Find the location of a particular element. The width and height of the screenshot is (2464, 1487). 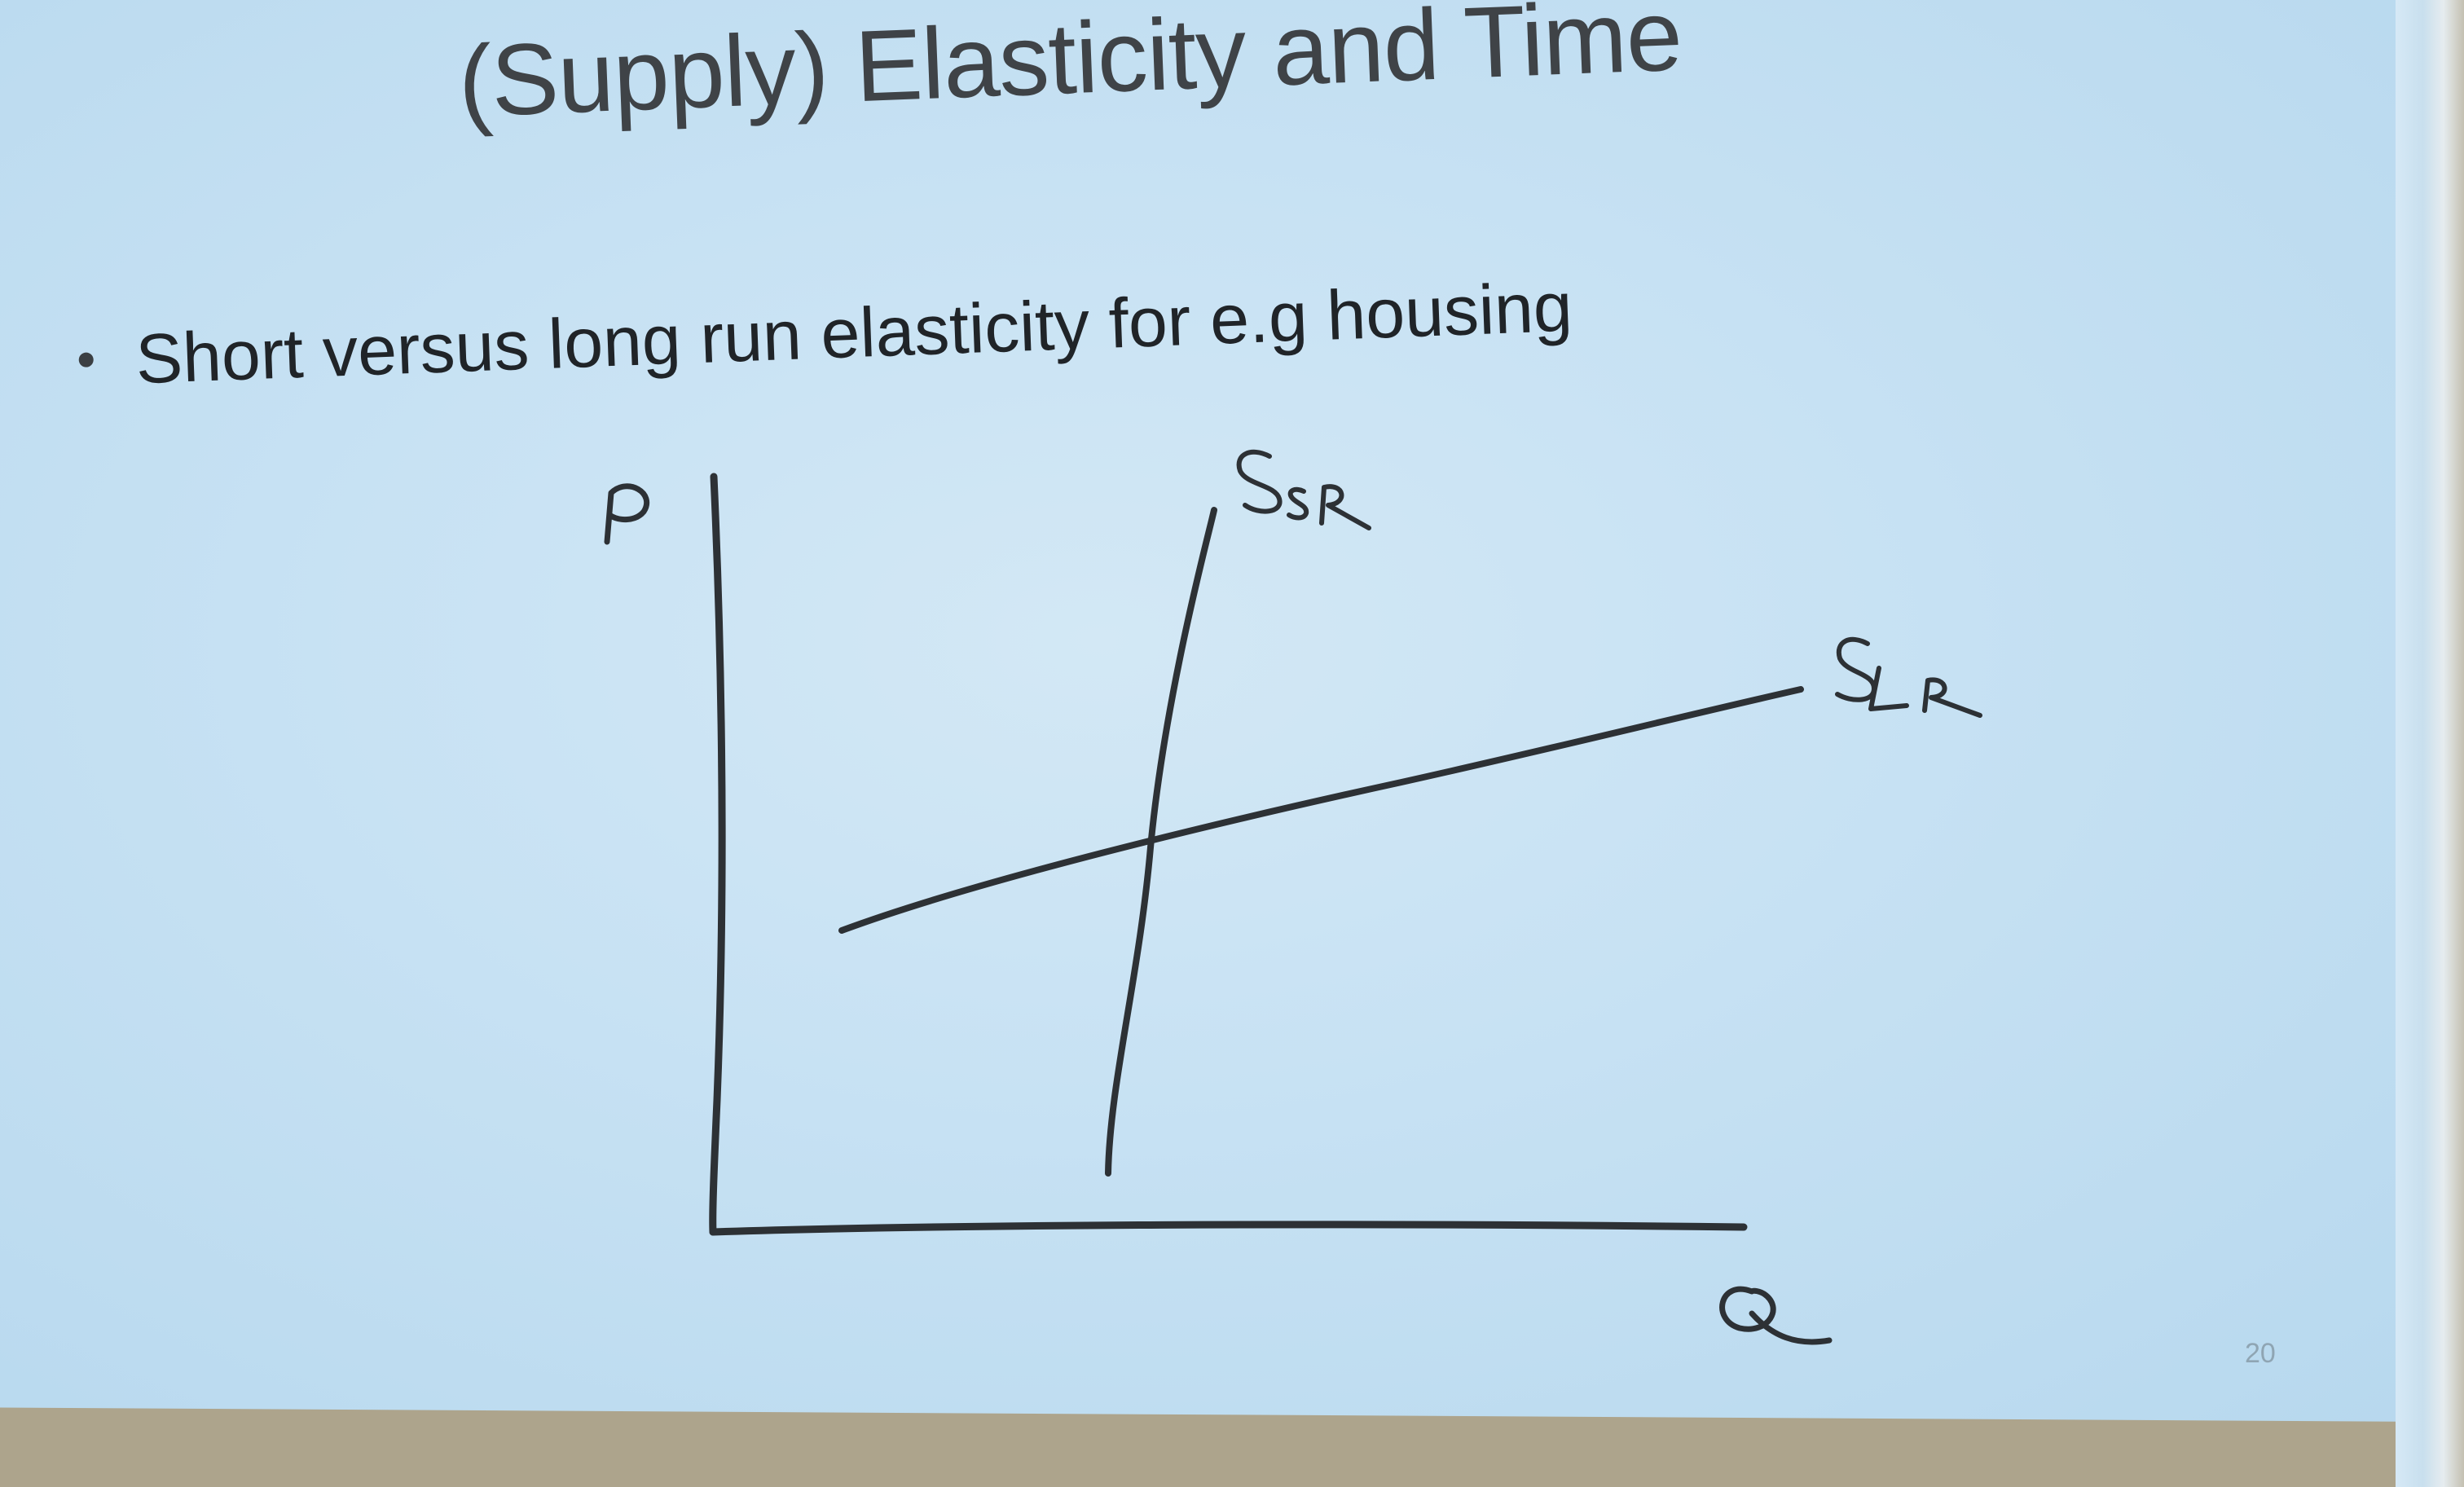

x-axis-label-glyph is located at coordinates (1776, 1315).